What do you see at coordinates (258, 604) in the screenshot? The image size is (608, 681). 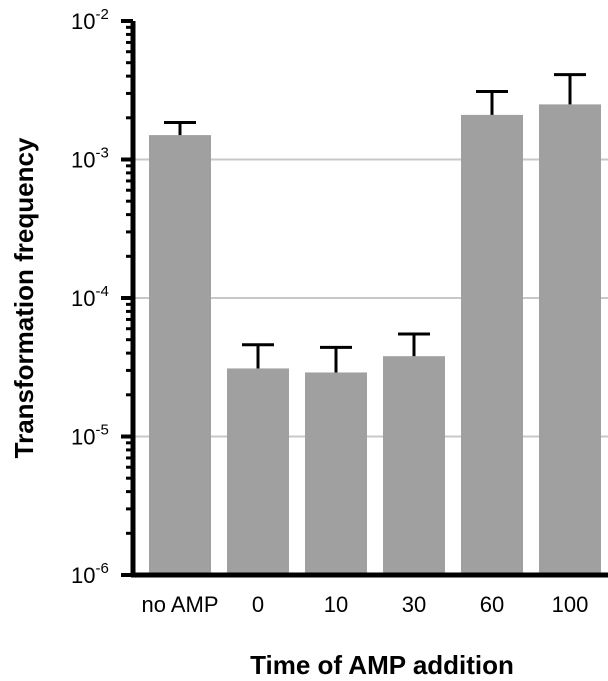 I see `x-category-label: 0` at bounding box center [258, 604].